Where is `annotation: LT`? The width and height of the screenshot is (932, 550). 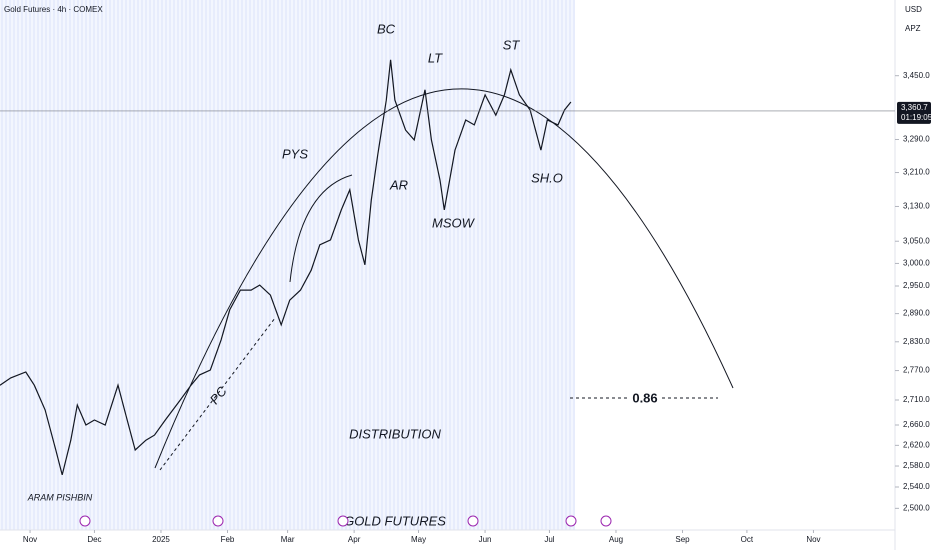
annotation: LT is located at coordinates (435, 57).